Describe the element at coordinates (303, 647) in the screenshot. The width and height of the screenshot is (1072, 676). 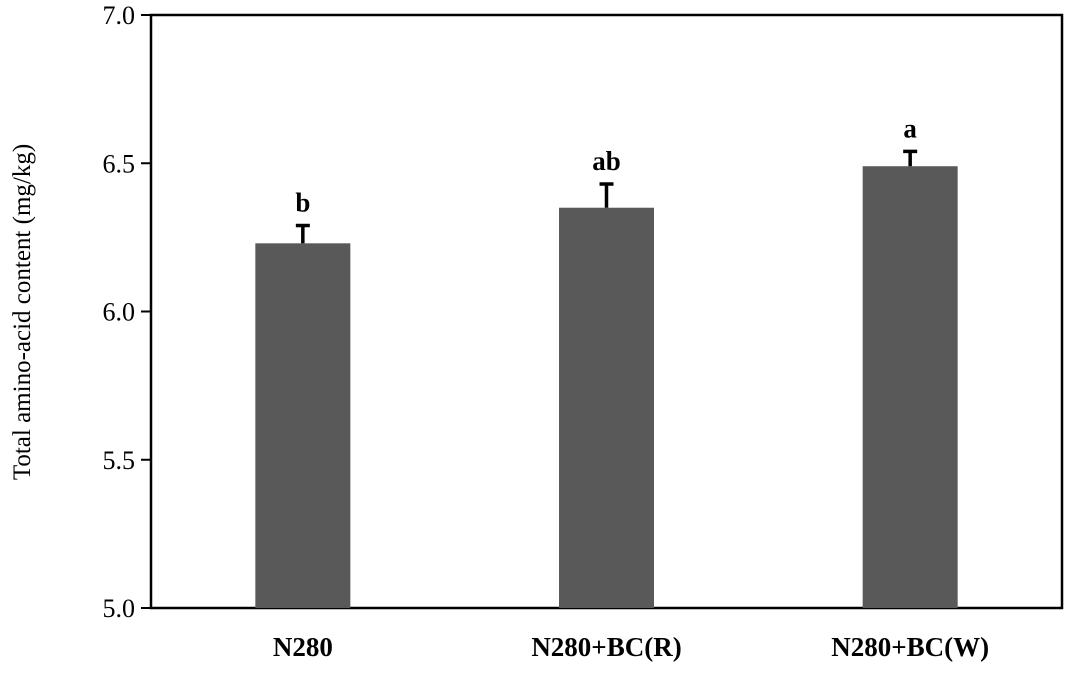
I see `x-tick-label: N280` at that location.